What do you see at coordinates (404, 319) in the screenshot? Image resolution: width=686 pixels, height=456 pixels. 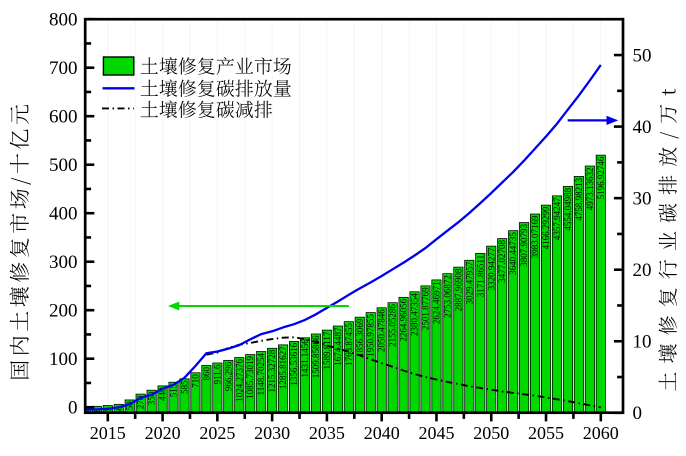 I see `svg-text: 2264.96056` at bounding box center [404, 319].